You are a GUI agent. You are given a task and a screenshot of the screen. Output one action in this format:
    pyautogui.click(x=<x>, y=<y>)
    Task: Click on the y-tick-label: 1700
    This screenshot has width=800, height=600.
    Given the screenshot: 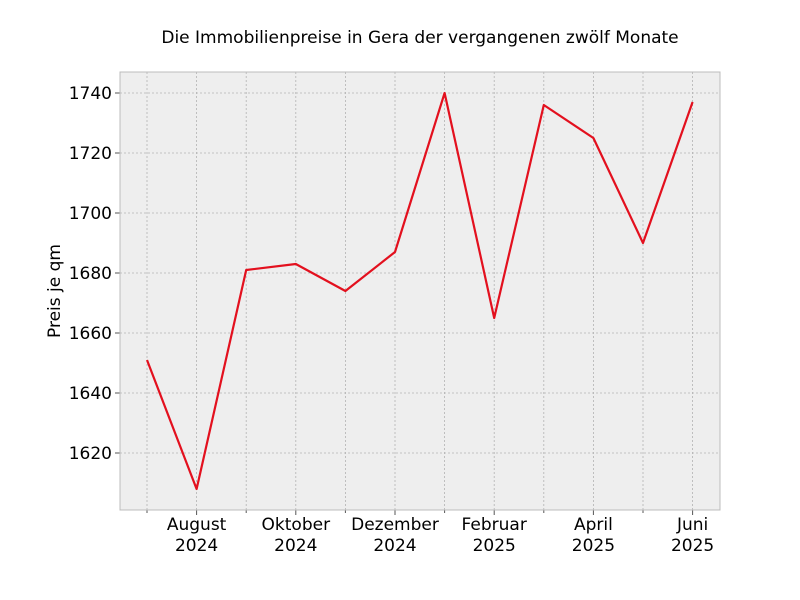 What is the action you would take?
    pyautogui.click(x=90, y=214)
    